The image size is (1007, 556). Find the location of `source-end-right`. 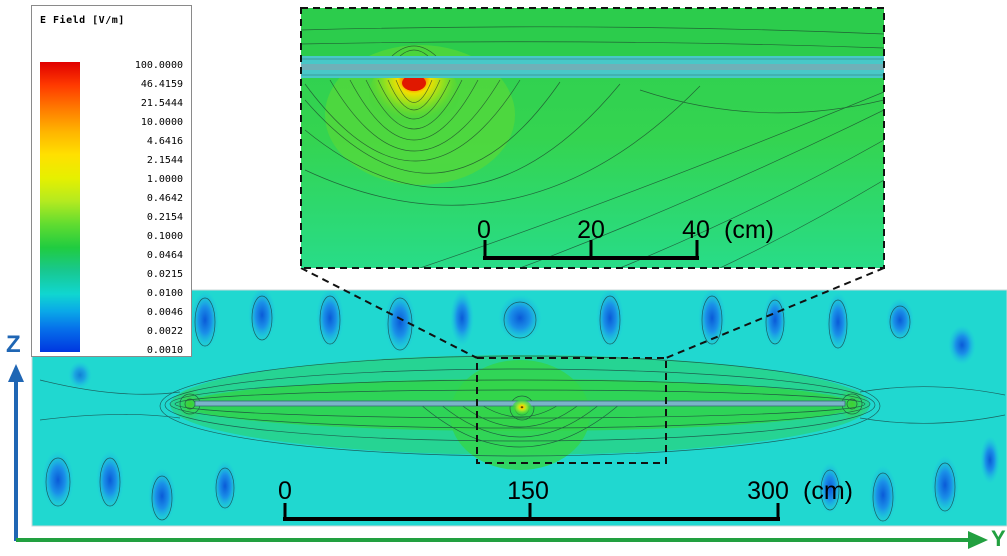

source-end-right is located at coordinates (852, 404).